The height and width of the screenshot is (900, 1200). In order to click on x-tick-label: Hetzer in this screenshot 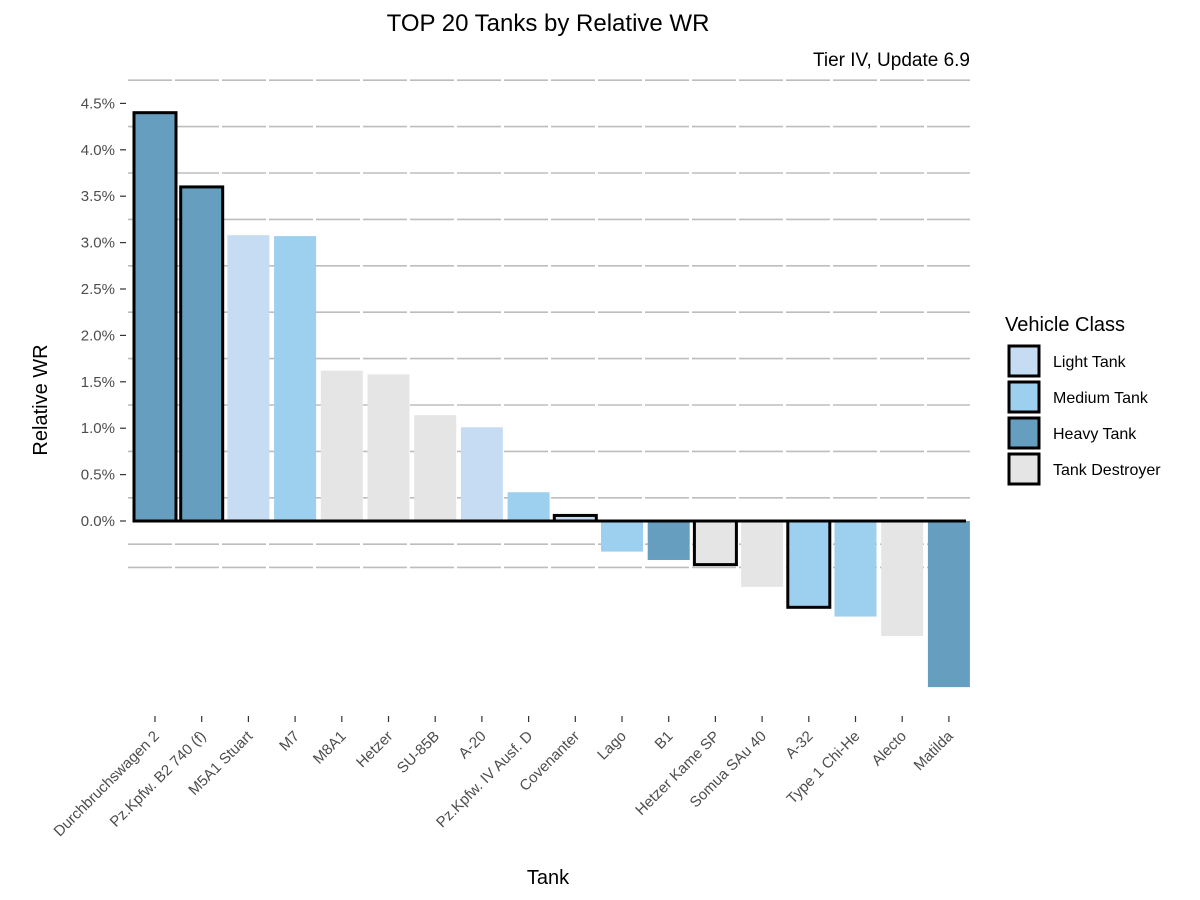, I will do `click(374, 749)`.